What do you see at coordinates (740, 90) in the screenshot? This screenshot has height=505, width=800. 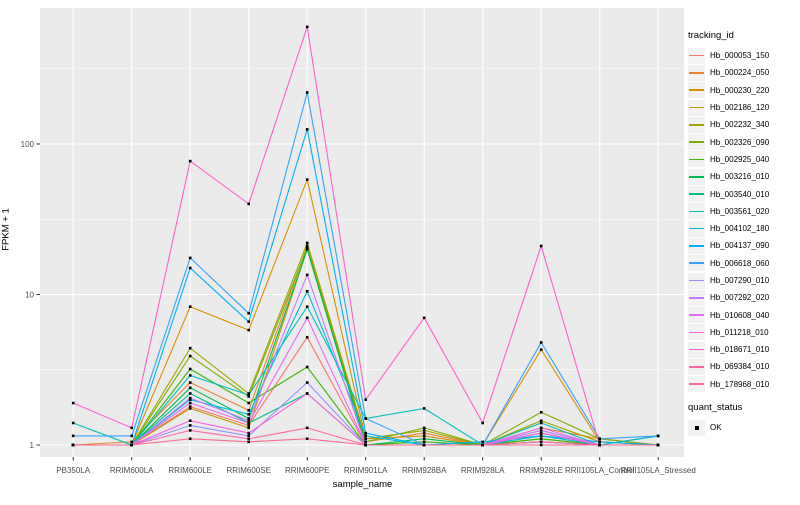 I see `legend-item-label: Hb_000230_220` at bounding box center [740, 90].